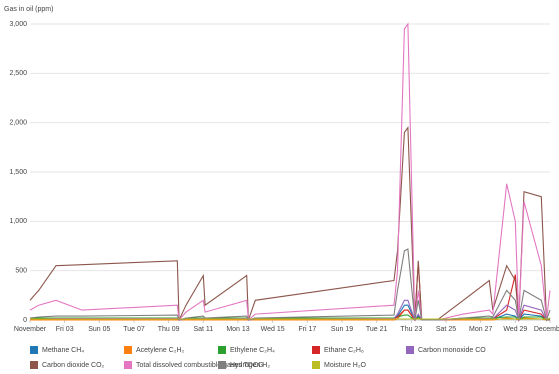  What do you see at coordinates (546, 329) in the screenshot?
I see `x-tick-label: December` at bounding box center [546, 329].